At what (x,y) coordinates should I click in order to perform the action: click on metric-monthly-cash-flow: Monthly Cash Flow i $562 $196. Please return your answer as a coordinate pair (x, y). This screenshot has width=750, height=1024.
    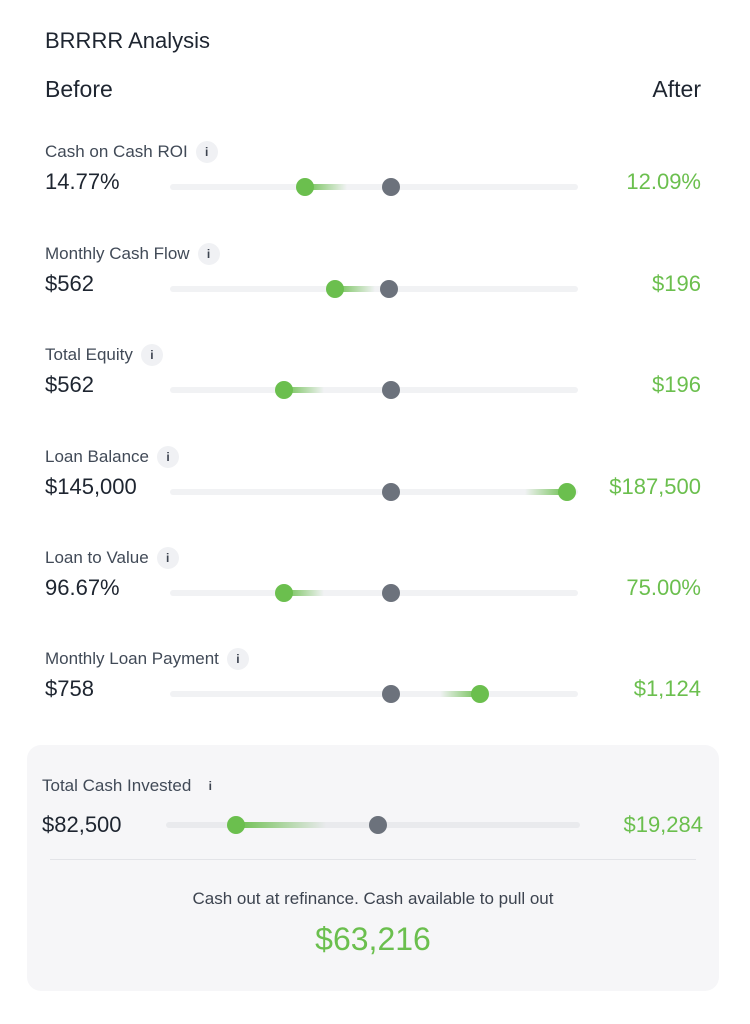
    Looking at the image, I should click on (375, 283).